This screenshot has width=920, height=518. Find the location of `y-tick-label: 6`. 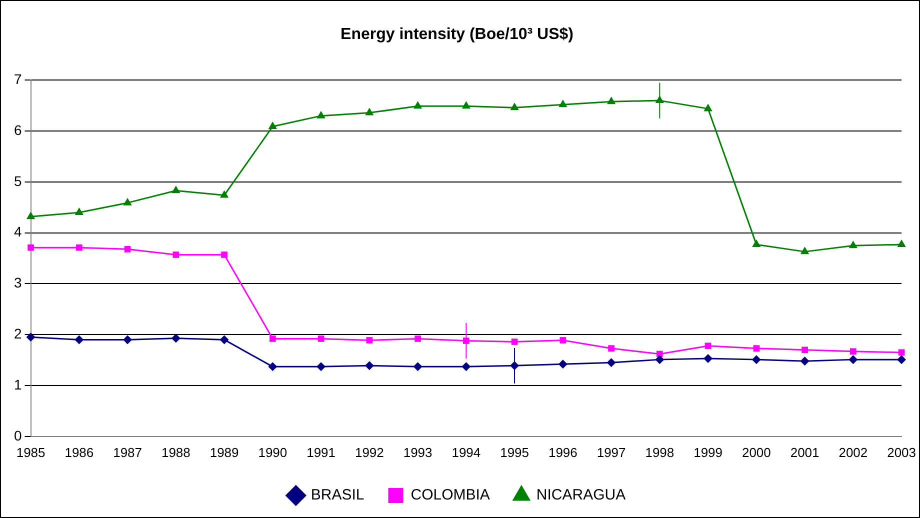

y-tick-label: 6 is located at coordinates (18, 130).